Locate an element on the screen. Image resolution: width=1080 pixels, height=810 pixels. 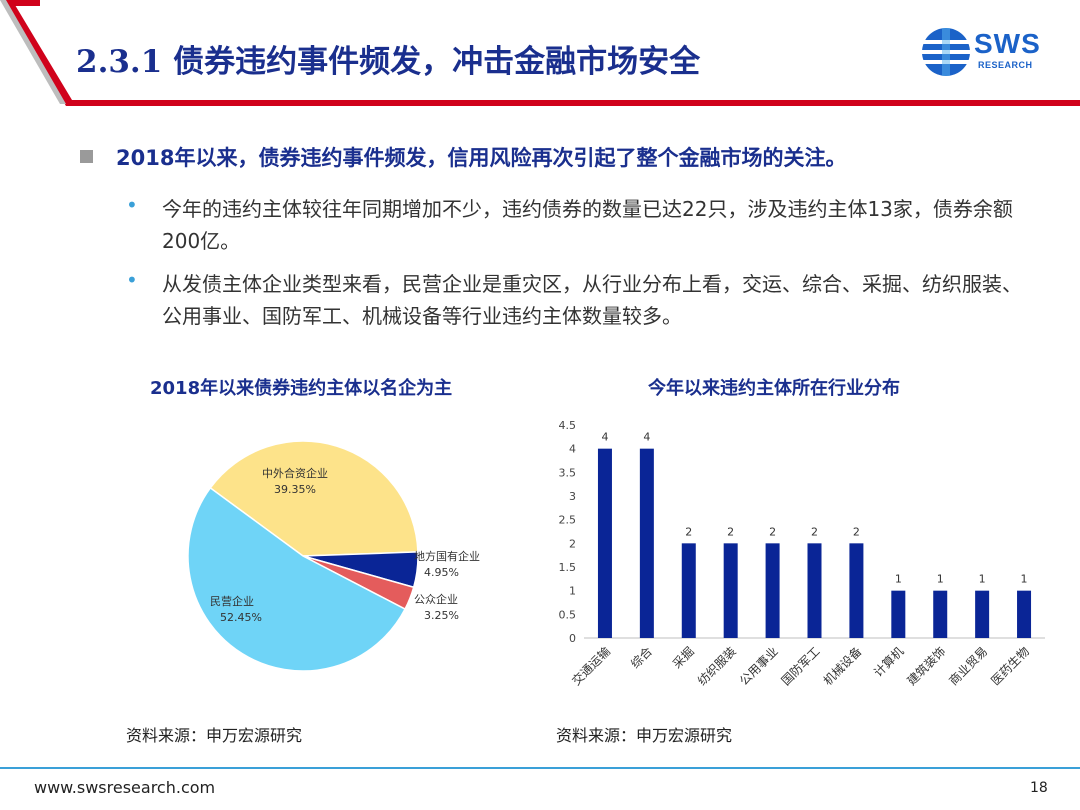
y-tick-label: 0 is located at coordinates (572, 638).